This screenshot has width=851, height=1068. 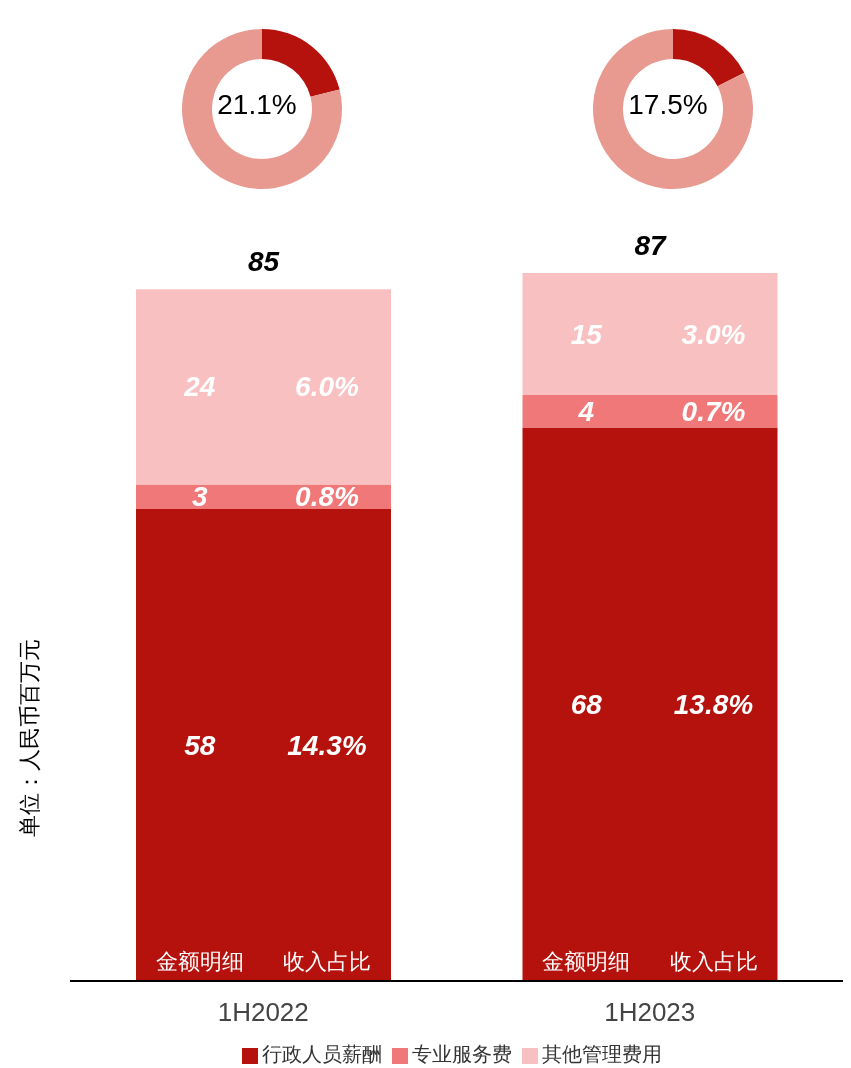 I want to click on y-axis-title: 单位：人民币百万元, so click(x=29, y=738).